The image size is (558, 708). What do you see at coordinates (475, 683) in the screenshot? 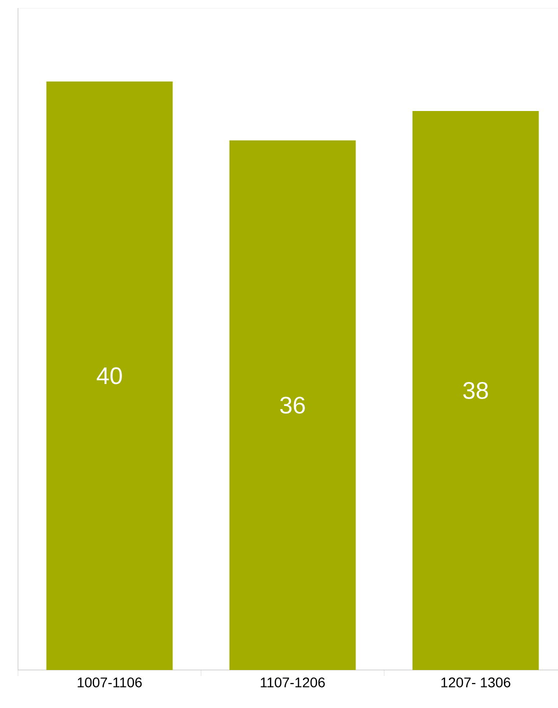
I see `x-tick-label: 1207- 1306` at bounding box center [475, 683].